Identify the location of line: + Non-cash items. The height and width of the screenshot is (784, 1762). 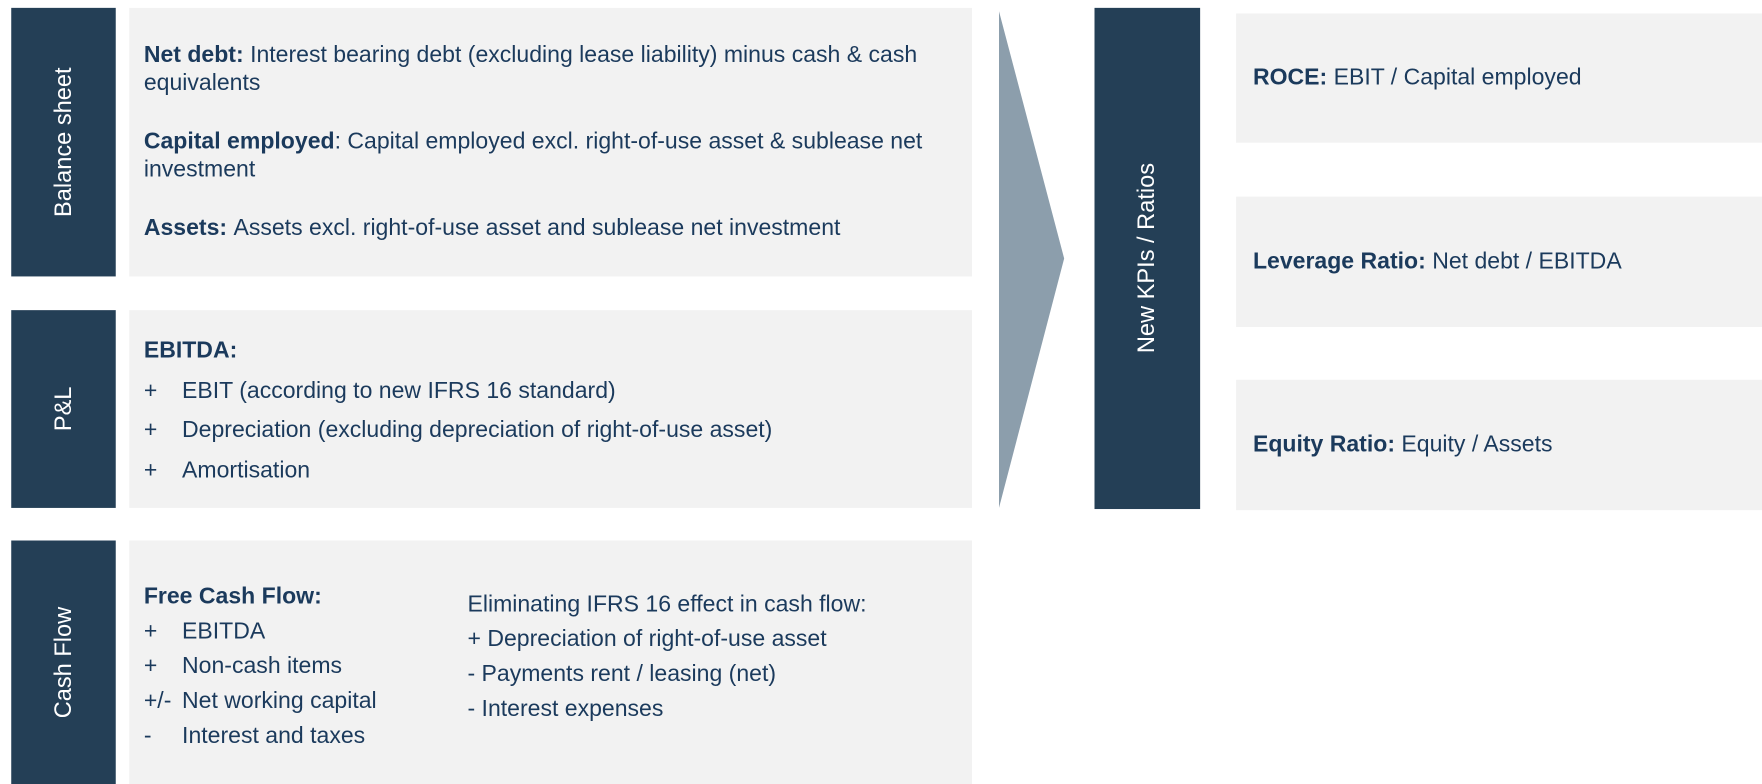
(260, 667).